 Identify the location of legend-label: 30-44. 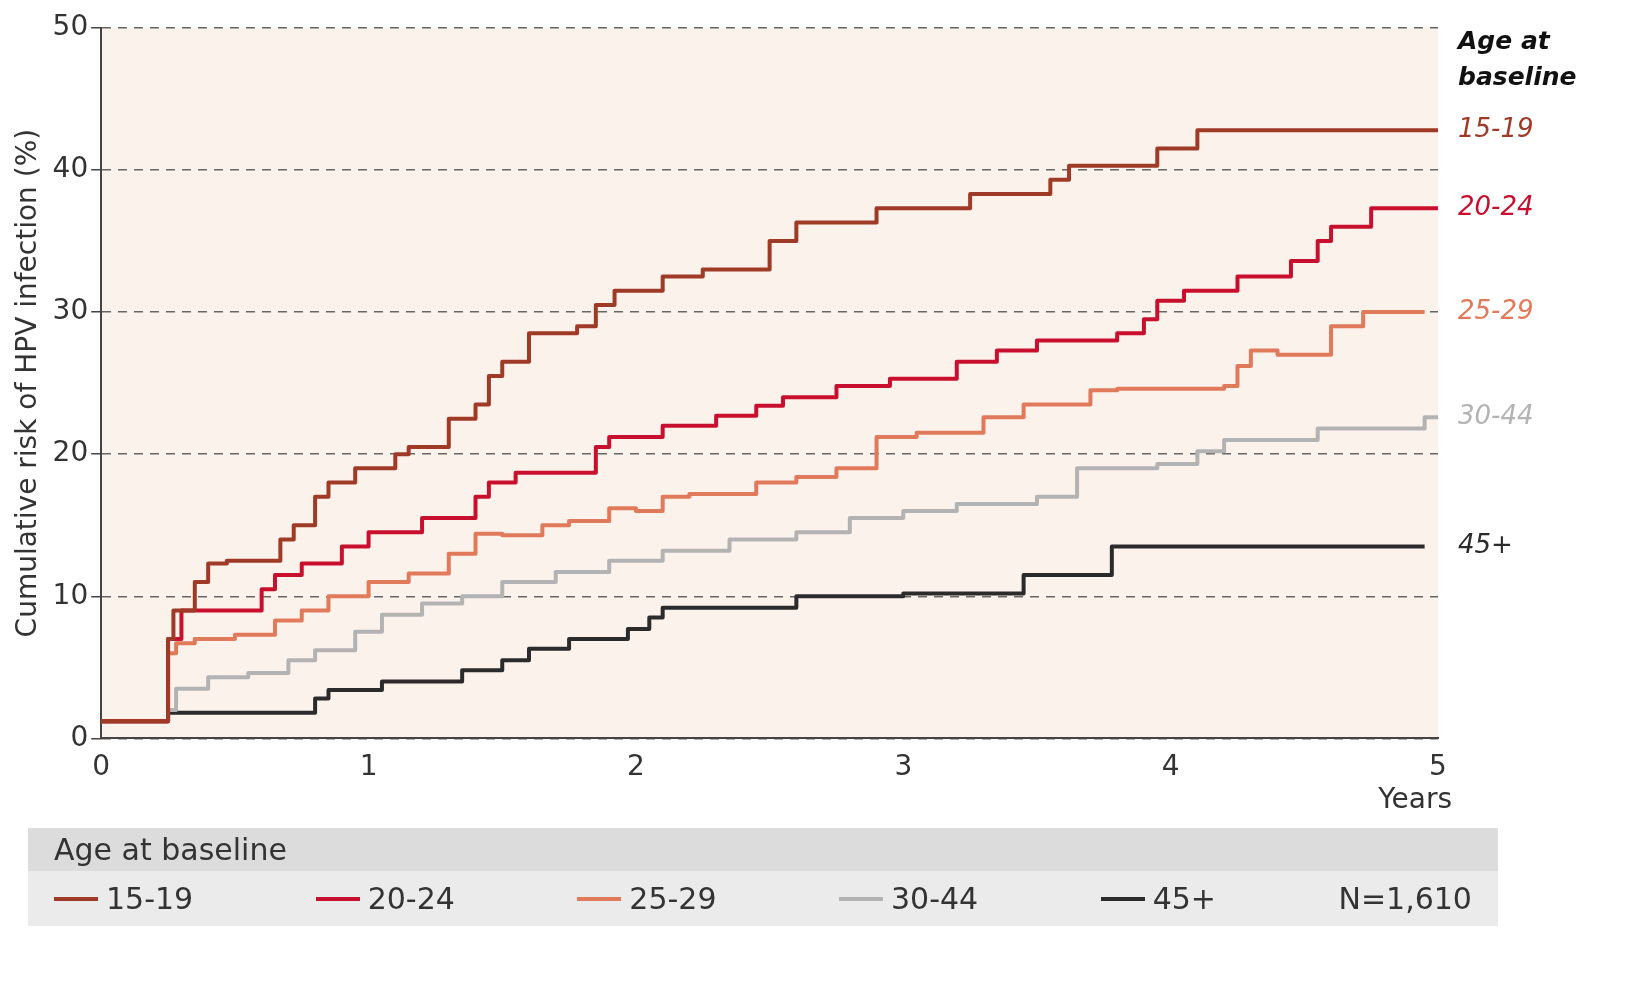
(935, 898).